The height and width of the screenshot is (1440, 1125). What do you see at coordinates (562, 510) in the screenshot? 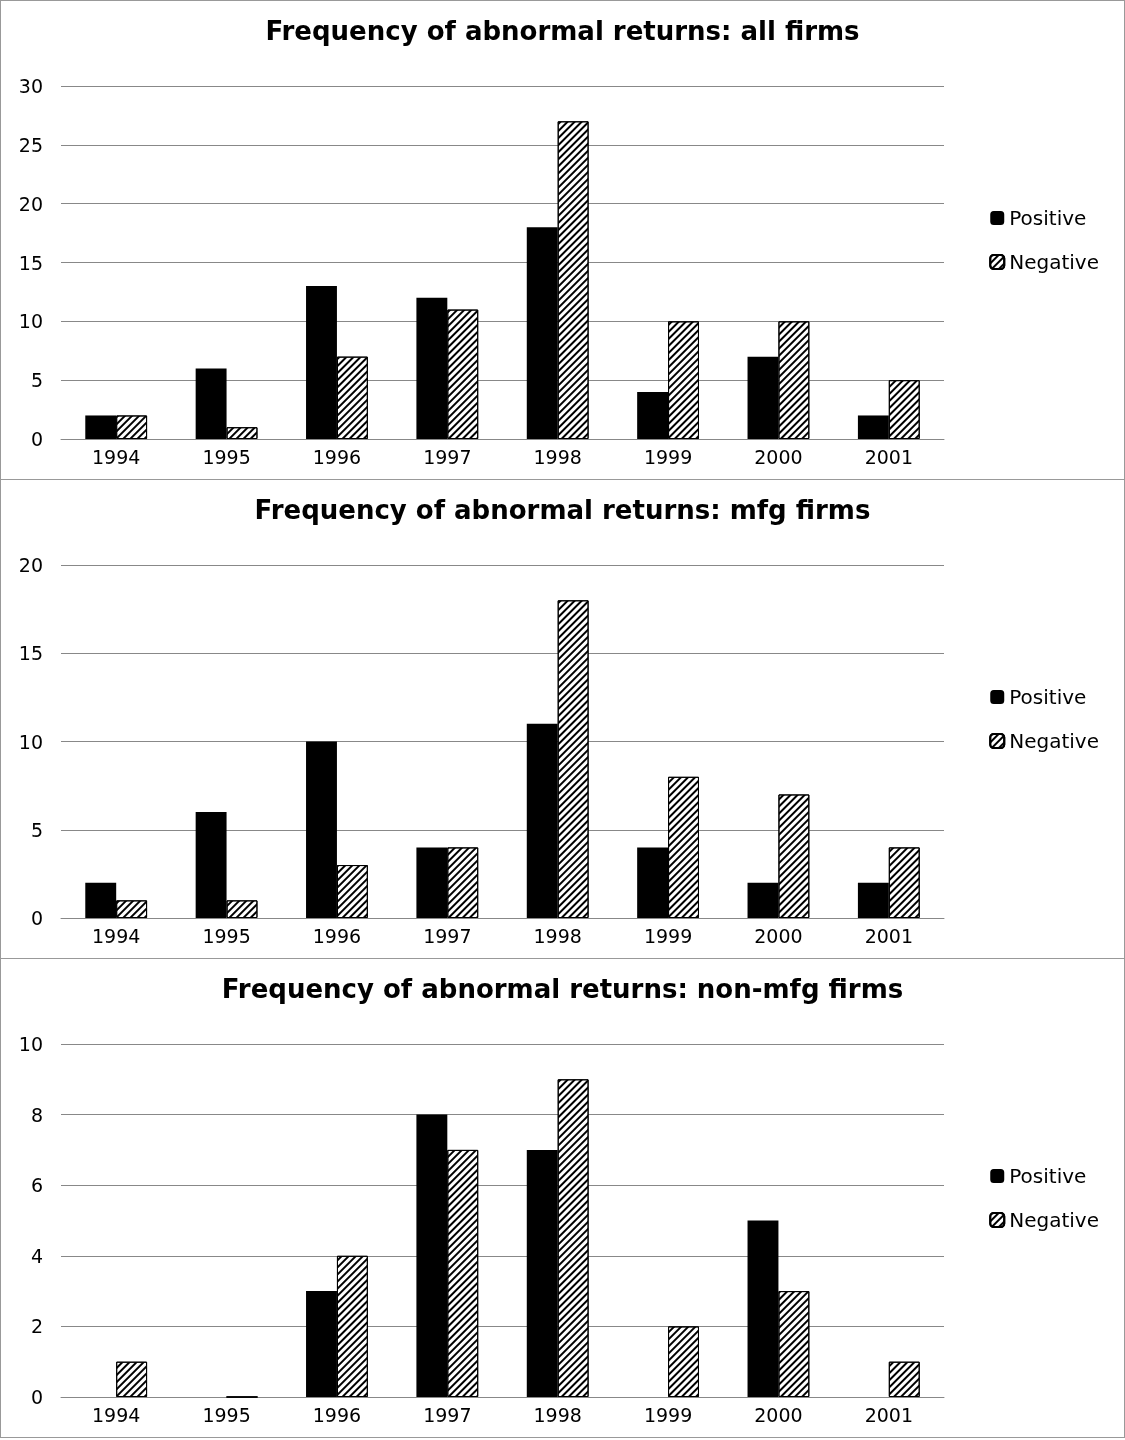
I see `chart-title: Frequency of abnormal returns: mfg firms` at bounding box center [562, 510].